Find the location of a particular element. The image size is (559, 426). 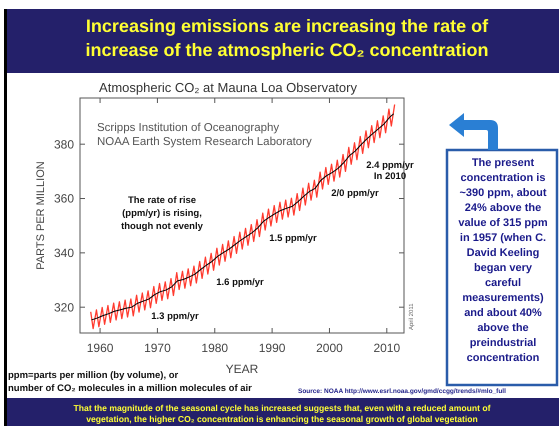

annotation: 1.6 ppm/yr is located at coordinates (240, 282).